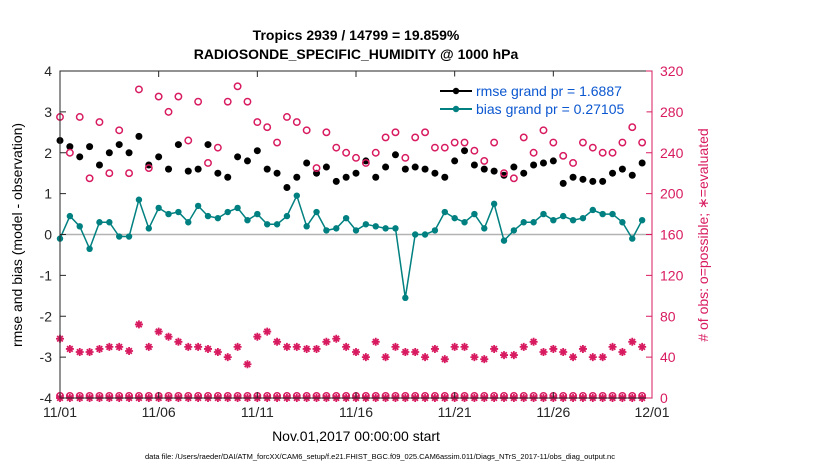 This screenshot has width=830, height=470. What do you see at coordinates (672, 194) in the screenshot?
I see `y-right-tick-label: 200` at bounding box center [672, 194].